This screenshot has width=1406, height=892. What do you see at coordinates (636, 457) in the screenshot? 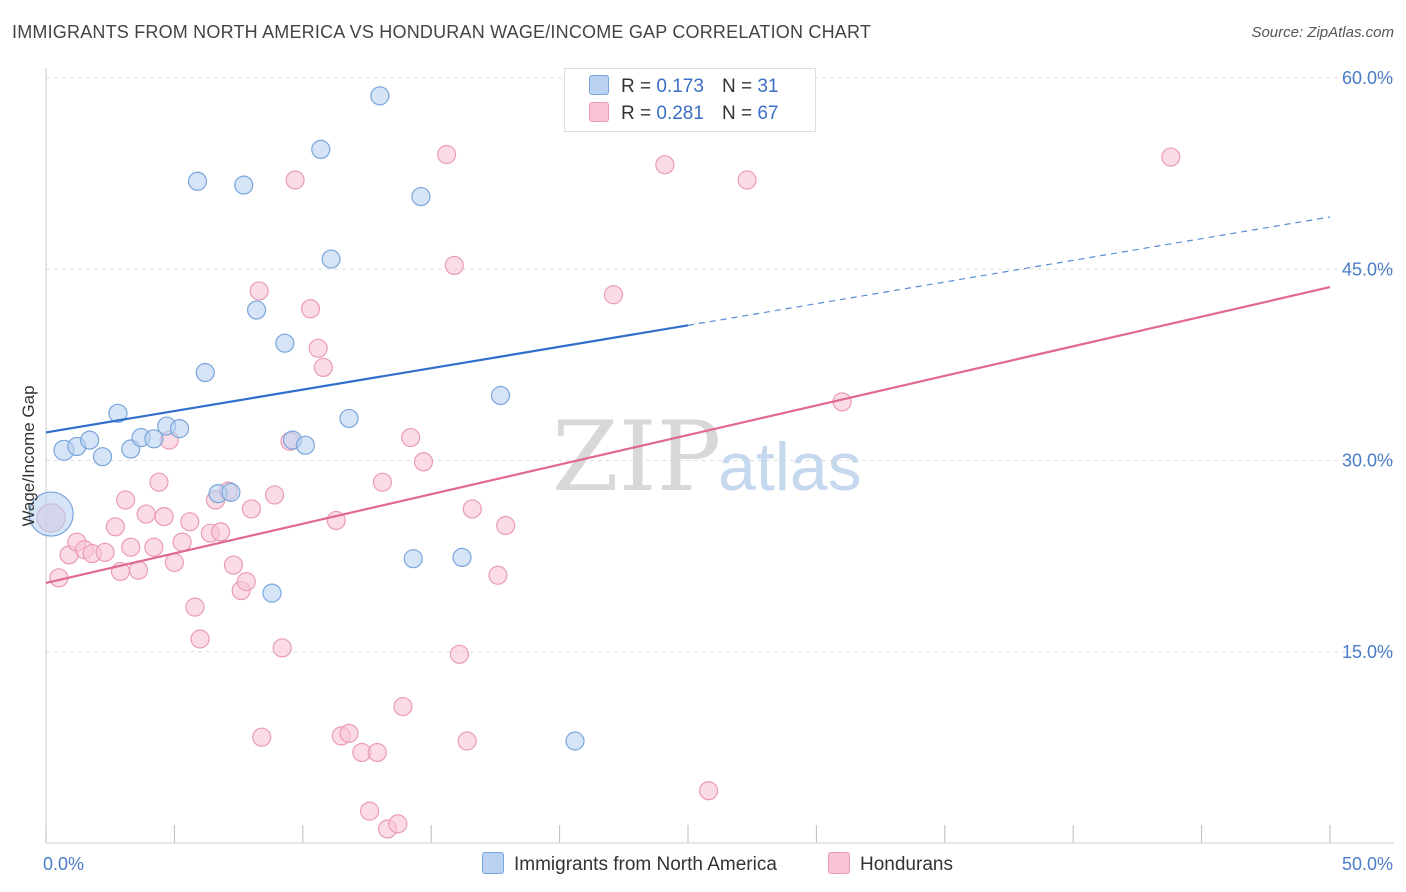
I see `watermark-zip: ZIP` at bounding box center [636, 457].